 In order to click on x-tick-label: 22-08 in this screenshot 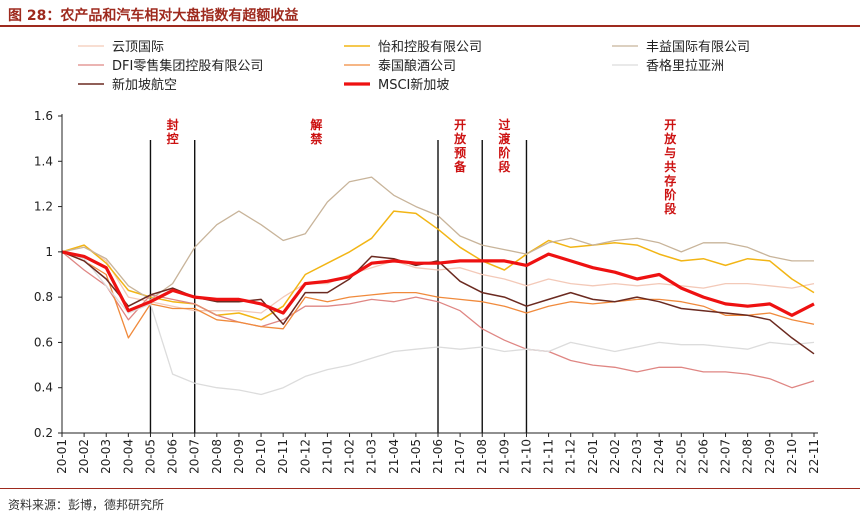, I will do `click(748, 456)`.